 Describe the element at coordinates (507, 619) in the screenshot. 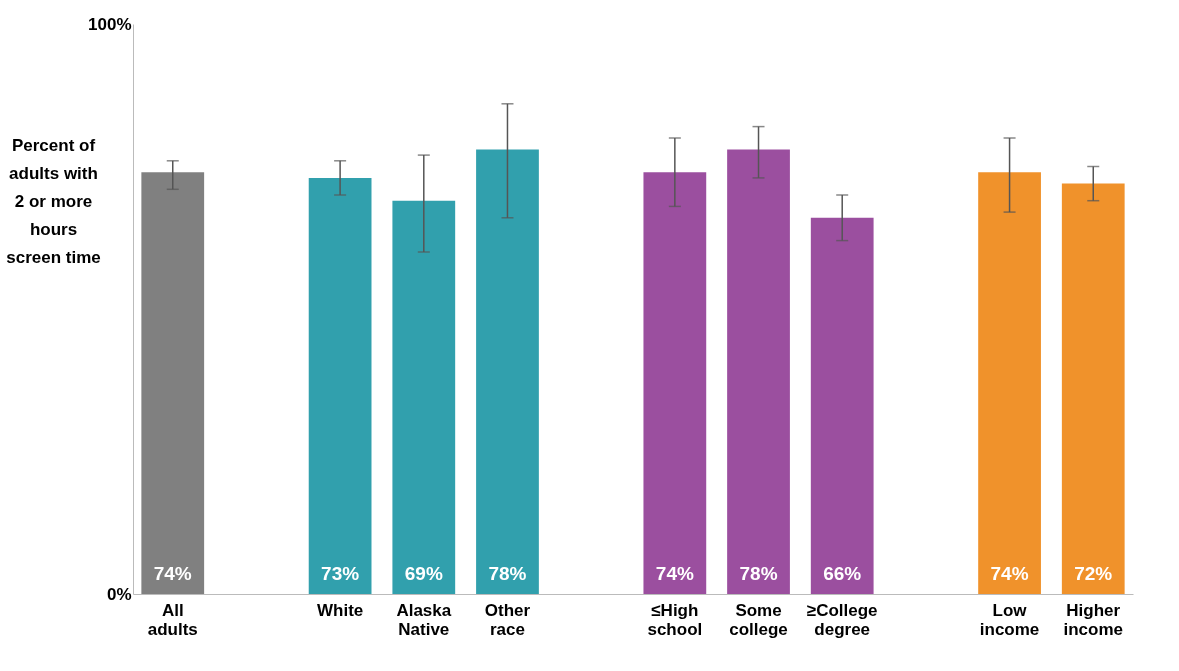

I see `x-tick-label: Other race` at that location.